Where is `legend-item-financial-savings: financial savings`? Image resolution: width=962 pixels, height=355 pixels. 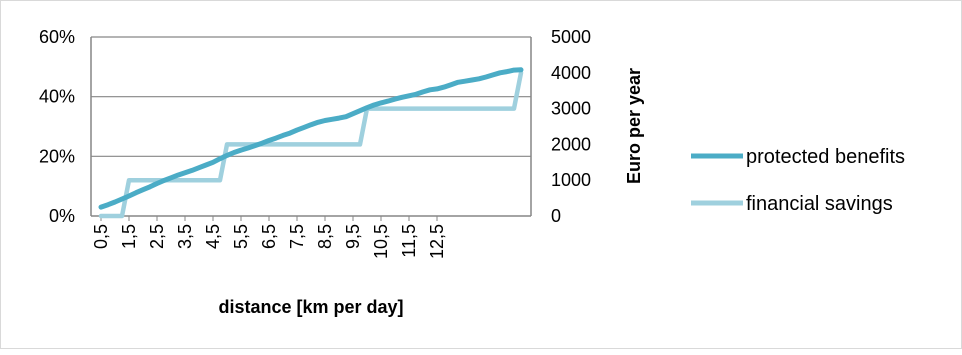 legend-item-financial-savings: financial savings is located at coordinates (792, 204).